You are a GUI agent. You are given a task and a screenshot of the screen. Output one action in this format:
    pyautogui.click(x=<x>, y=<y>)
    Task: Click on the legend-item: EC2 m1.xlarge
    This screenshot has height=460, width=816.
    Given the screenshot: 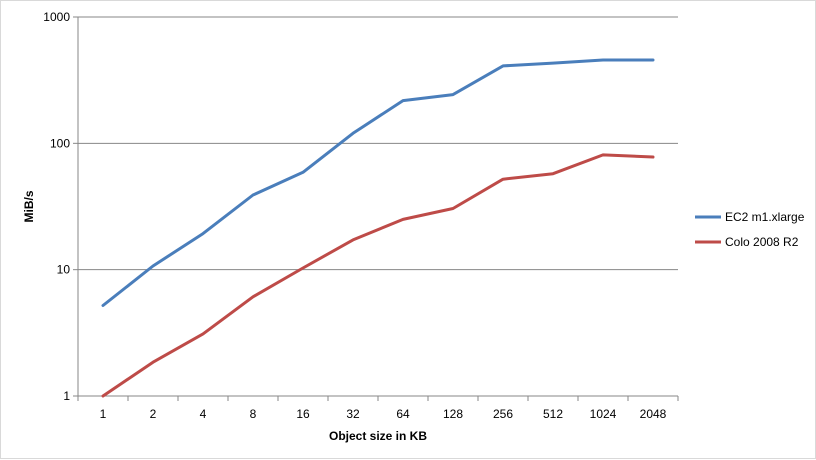 What is the action you would take?
    pyautogui.click(x=750, y=217)
    